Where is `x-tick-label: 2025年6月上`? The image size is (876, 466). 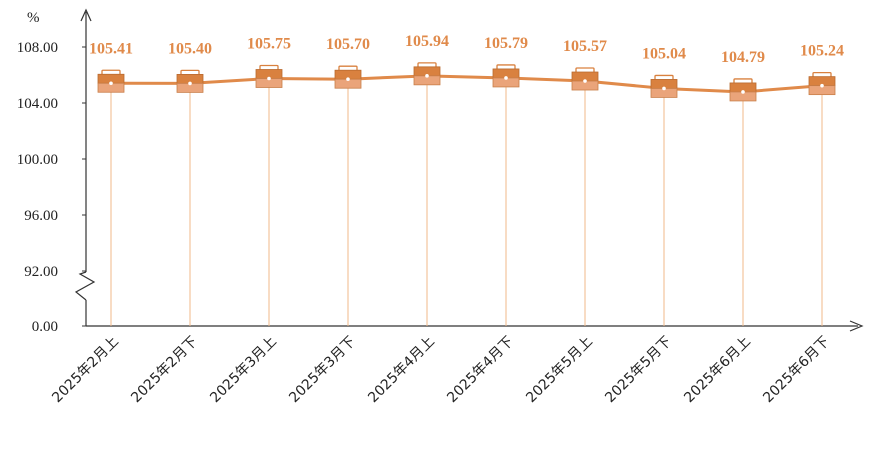
x-tick-label: 2025年6月上 is located at coordinates (717, 370).